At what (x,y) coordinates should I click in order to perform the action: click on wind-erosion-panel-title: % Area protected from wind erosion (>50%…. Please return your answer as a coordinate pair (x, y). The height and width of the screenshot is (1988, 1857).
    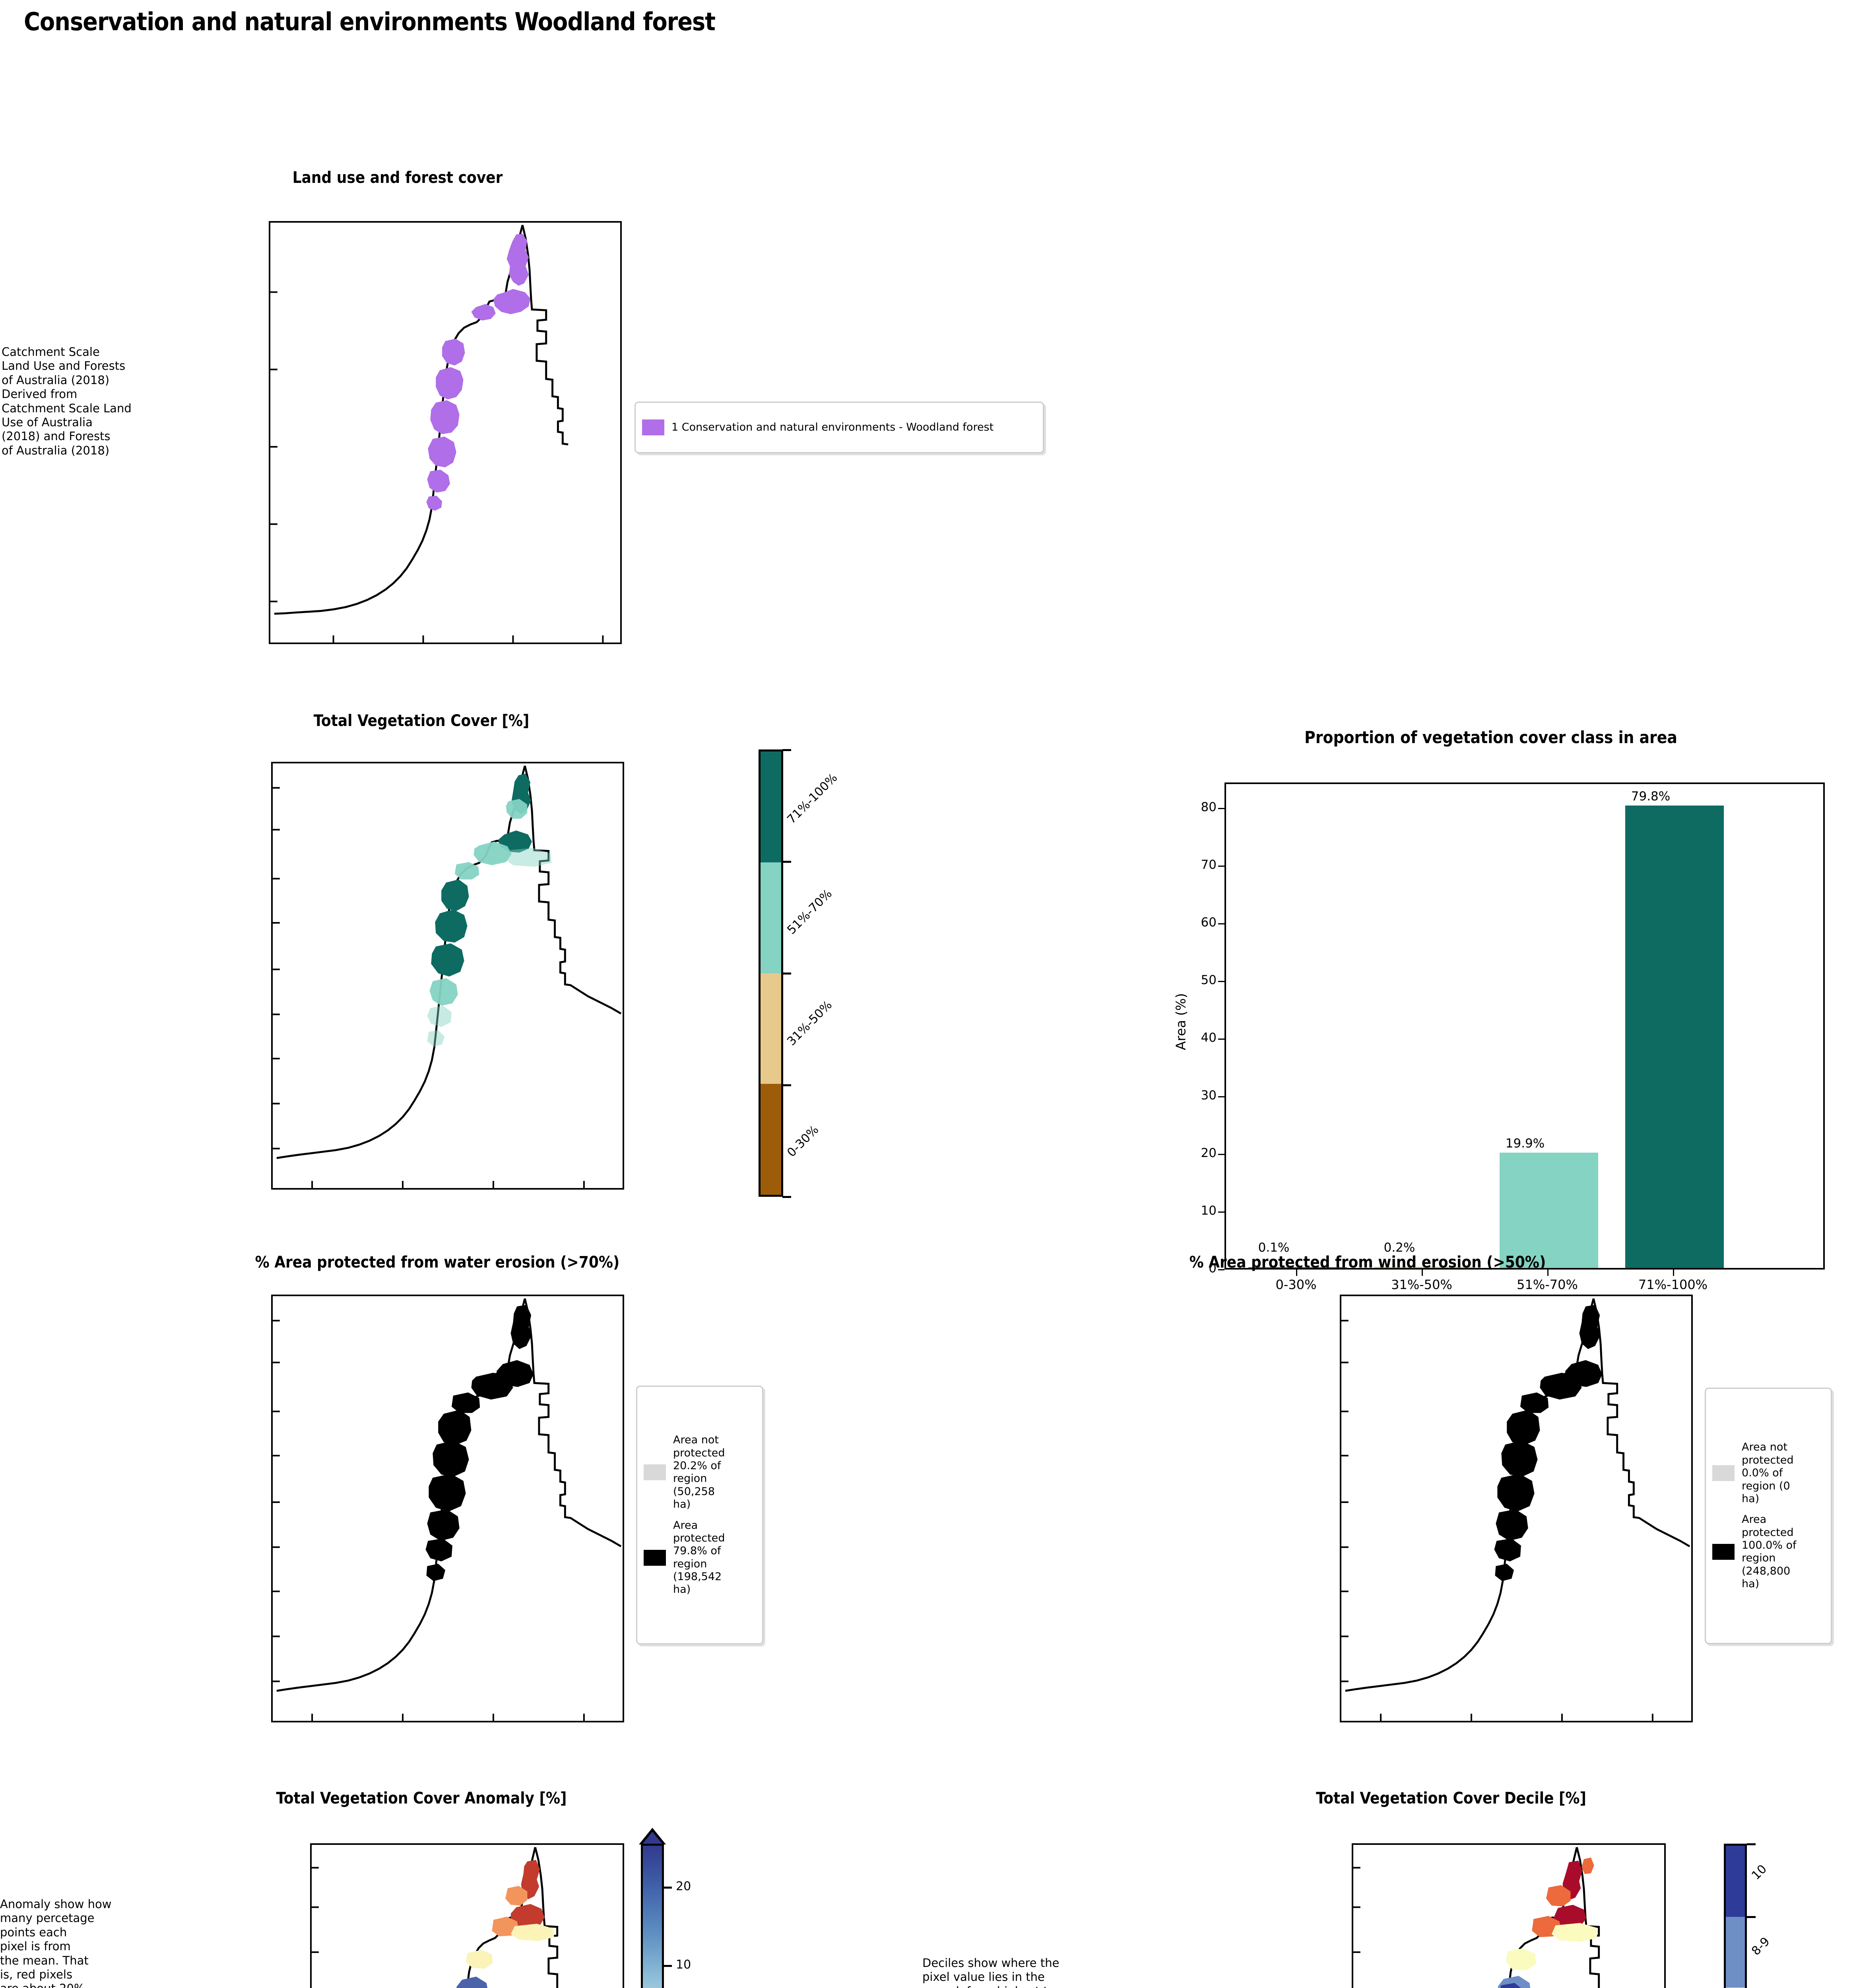
    Looking at the image, I should click on (1367, 1262).